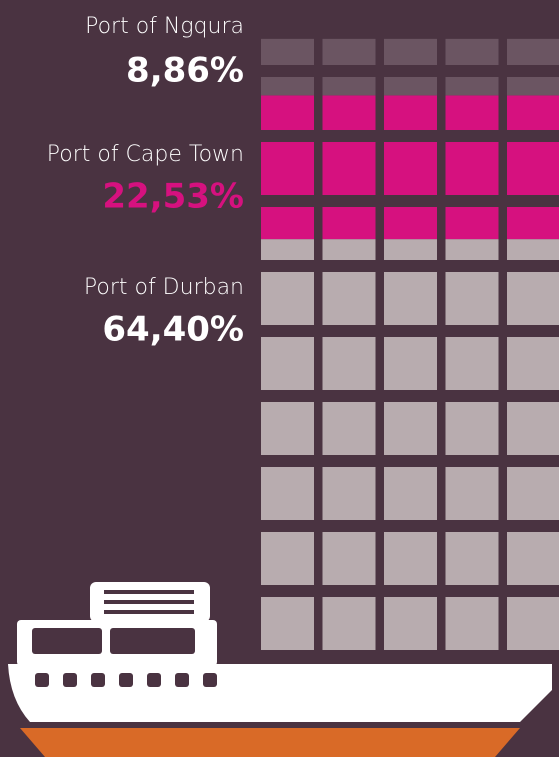 The image size is (559, 757). What do you see at coordinates (145, 154) in the screenshot?
I see `series-name: Port of Cape Town` at bounding box center [145, 154].